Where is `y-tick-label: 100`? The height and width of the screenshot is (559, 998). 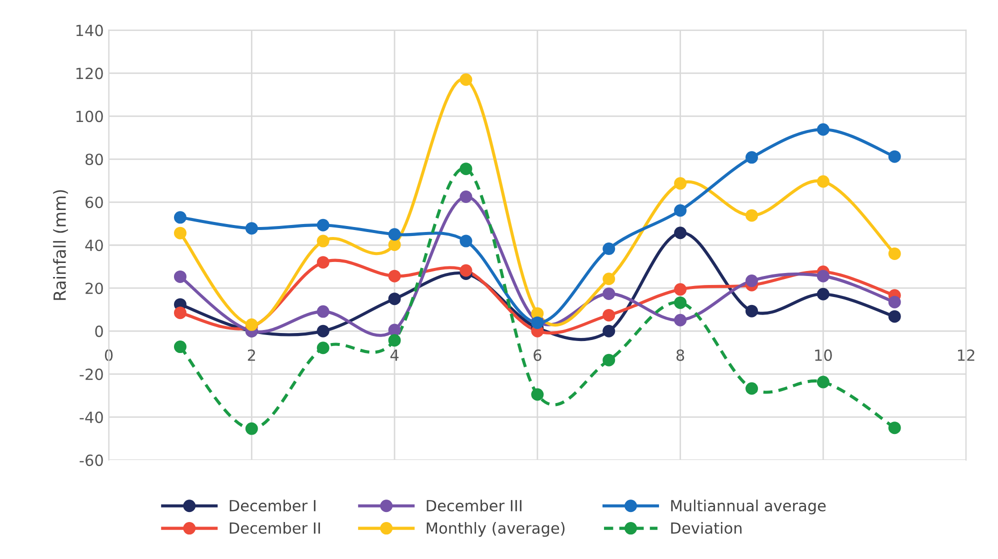 y-tick-label: 100 is located at coordinates (89, 116).